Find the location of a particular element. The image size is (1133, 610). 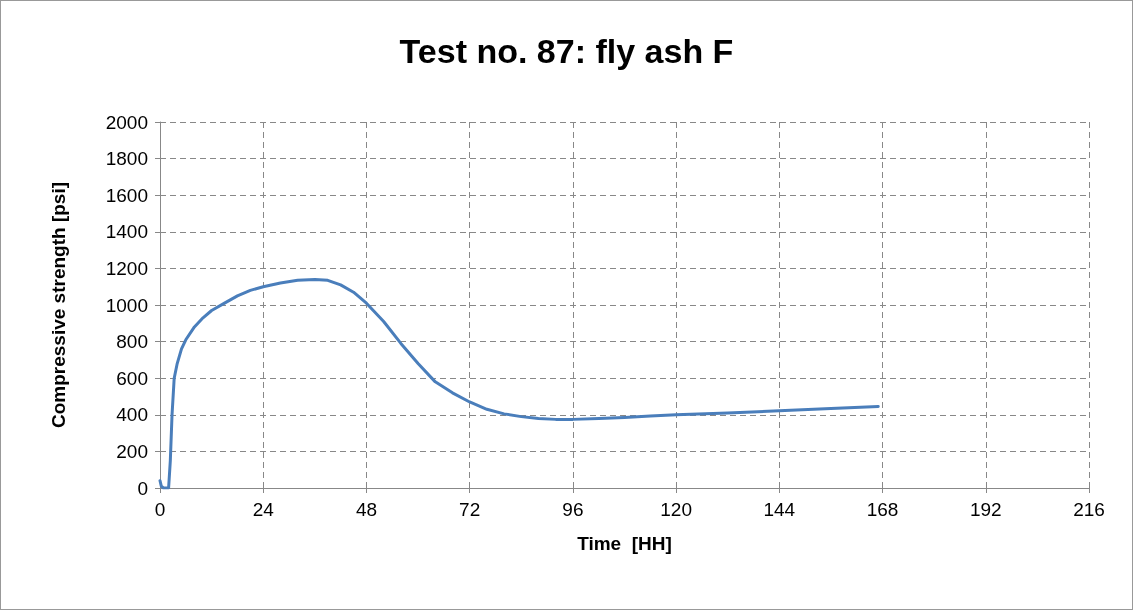

x-tick-label: 168 is located at coordinates (882, 509).